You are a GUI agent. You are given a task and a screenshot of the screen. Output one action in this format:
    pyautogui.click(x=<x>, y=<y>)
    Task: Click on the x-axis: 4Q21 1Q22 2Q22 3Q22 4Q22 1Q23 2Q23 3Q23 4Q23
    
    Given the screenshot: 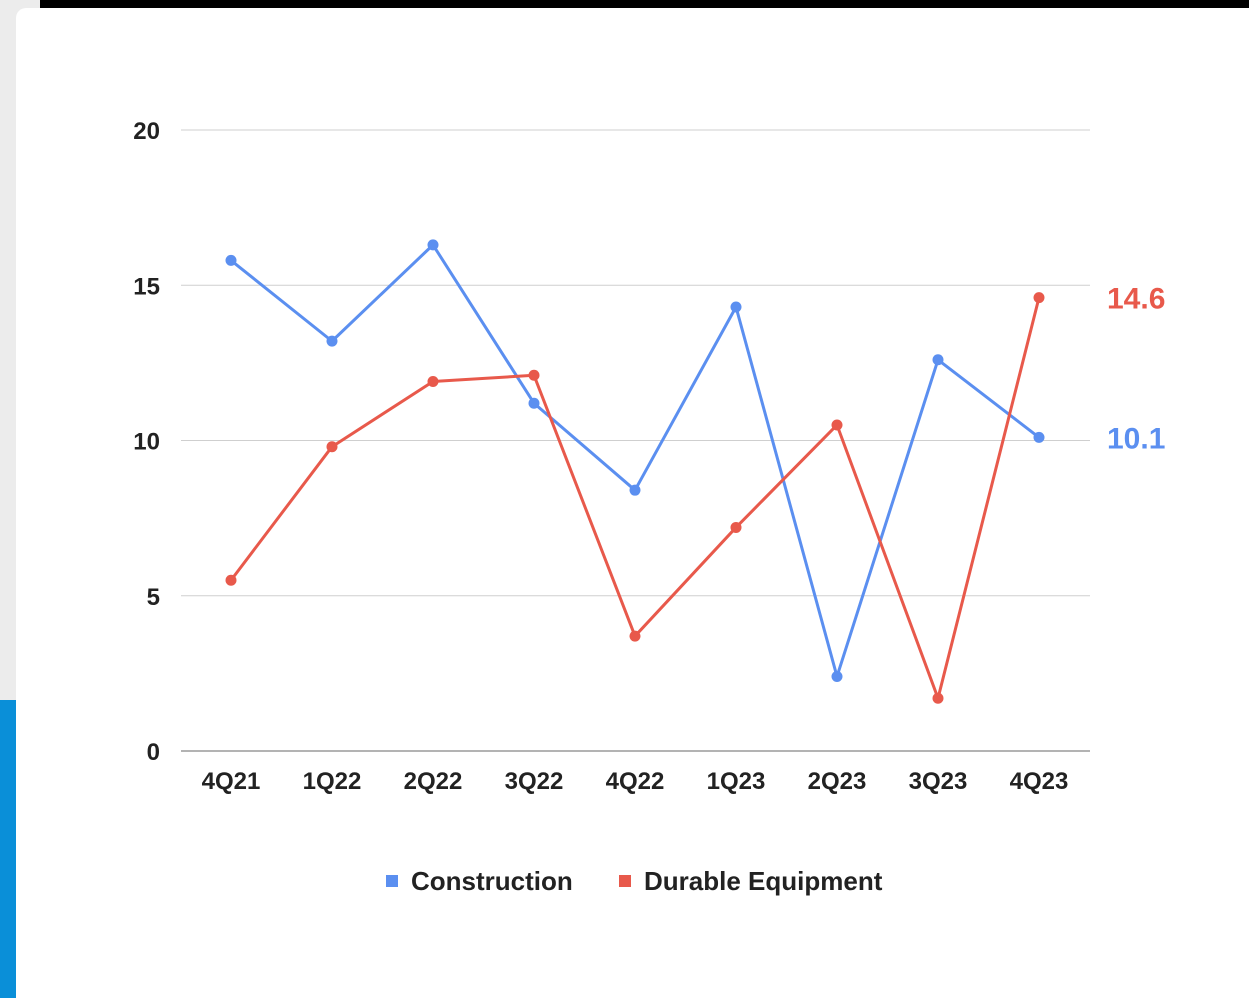 What is the action you would take?
    pyautogui.click(x=635, y=781)
    